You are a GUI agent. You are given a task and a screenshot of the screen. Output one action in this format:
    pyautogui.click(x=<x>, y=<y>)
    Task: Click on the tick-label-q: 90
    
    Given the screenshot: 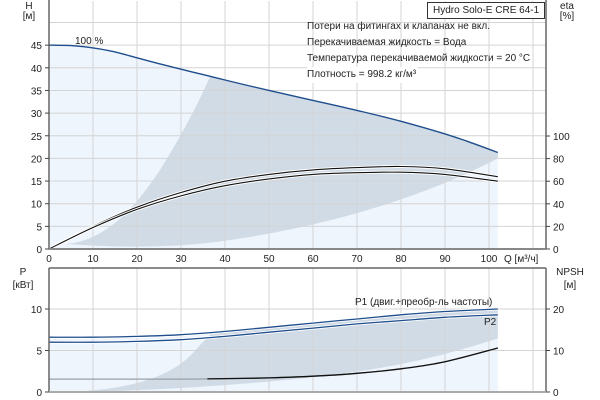 What is the action you would take?
    pyautogui.click(x=445, y=259)
    